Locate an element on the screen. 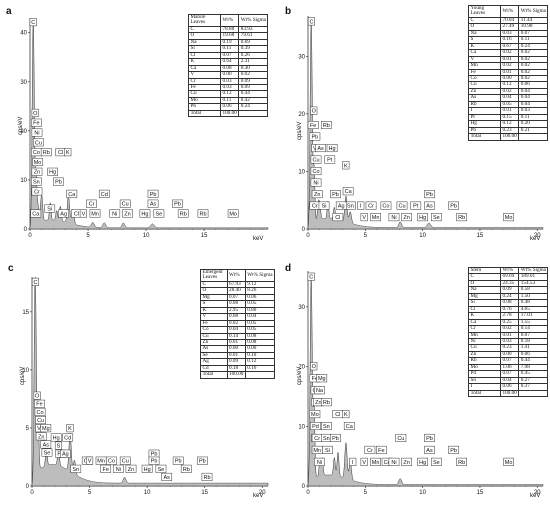 This screenshot has width=550, height=511. element-label: Fe is located at coordinates (36, 122).